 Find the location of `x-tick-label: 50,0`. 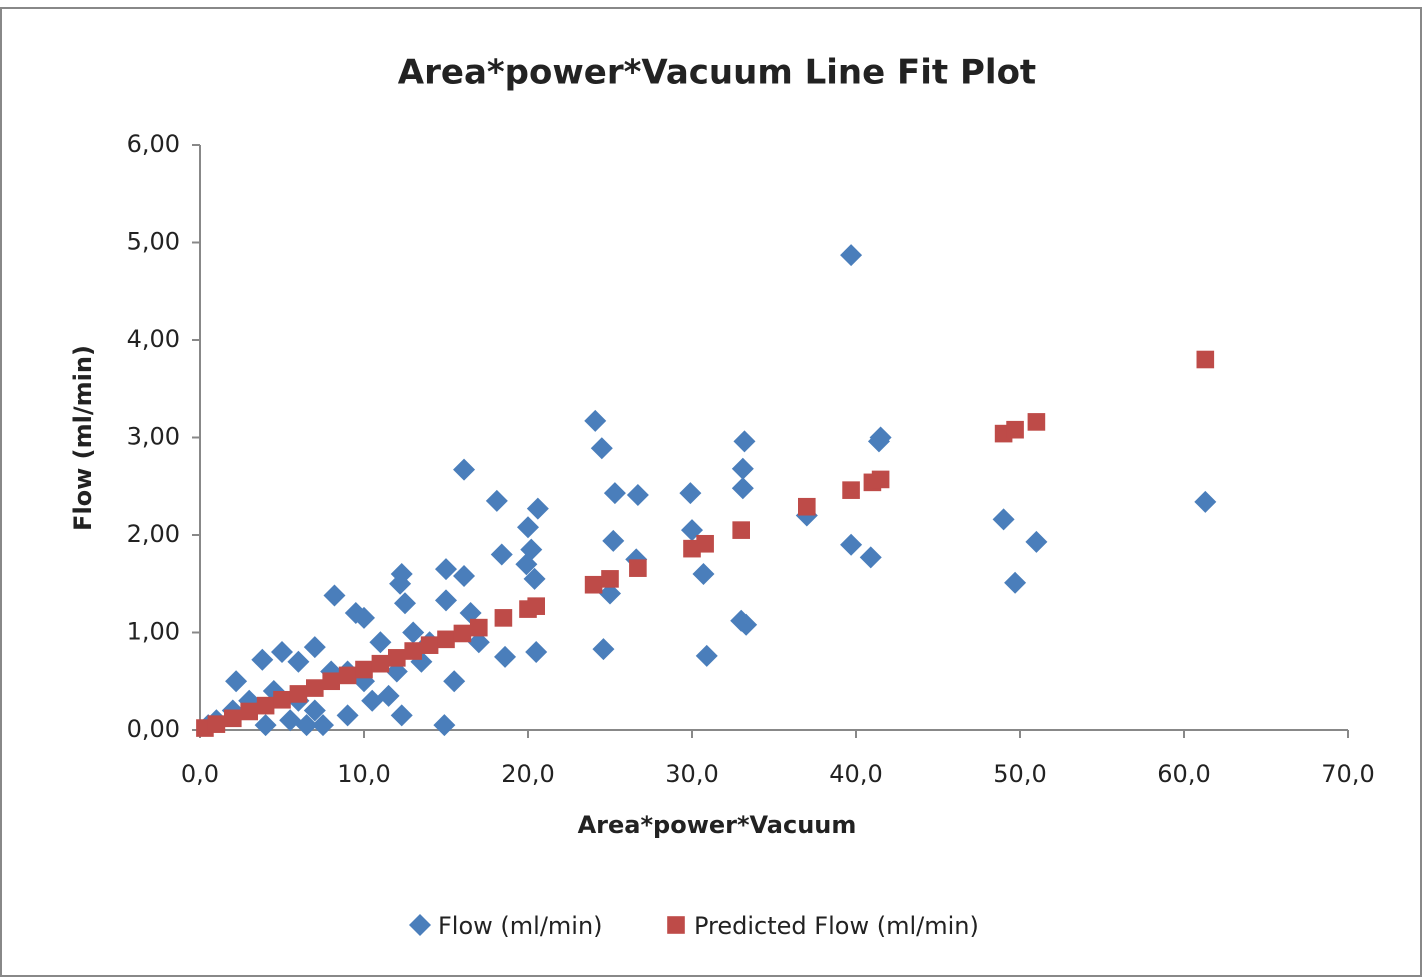

x-tick-label: 50,0 is located at coordinates (1019, 774).